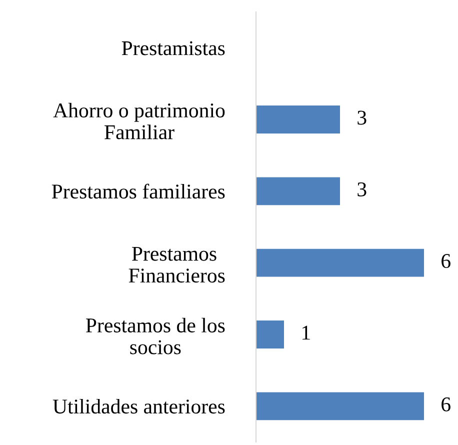 The width and height of the screenshot is (458, 445). I want to click on y-tick-label: Prestamos de los socios, so click(155, 336).